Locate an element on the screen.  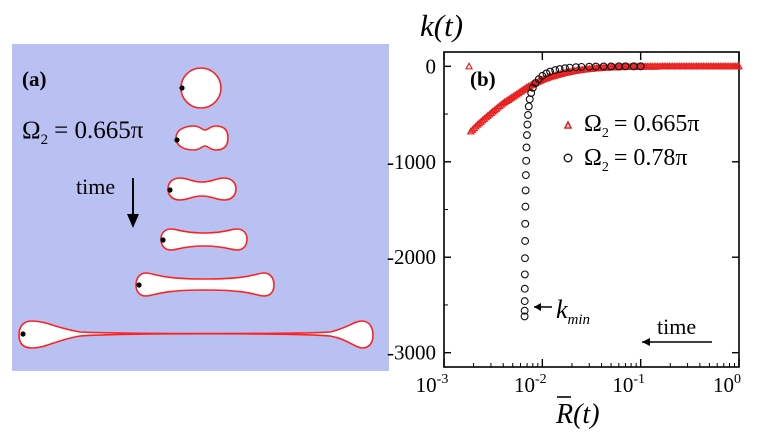
legend-marker-triangle is located at coordinates (568, 124).